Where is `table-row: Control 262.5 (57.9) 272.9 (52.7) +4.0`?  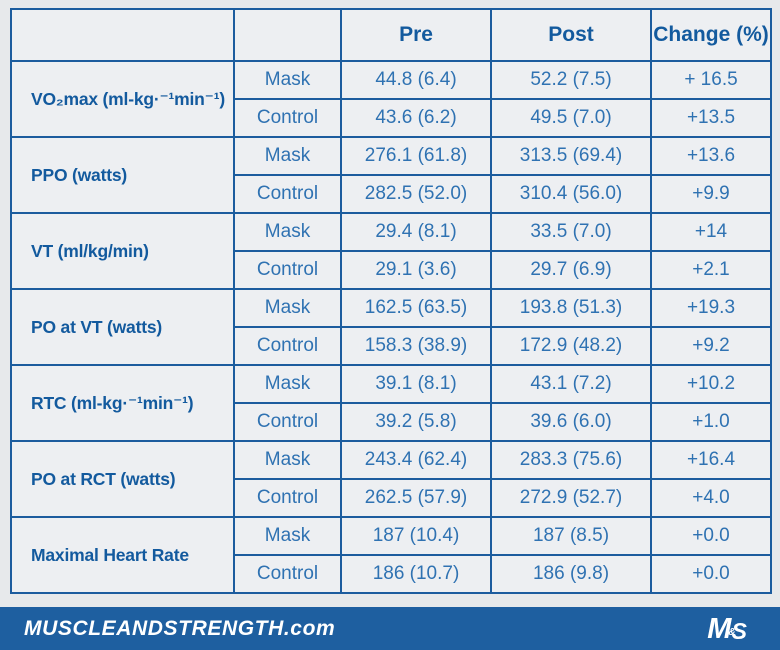
table-row: Control 262.5 (57.9) 272.9 (52.7) +4.0 is located at coordinates (391, 498).